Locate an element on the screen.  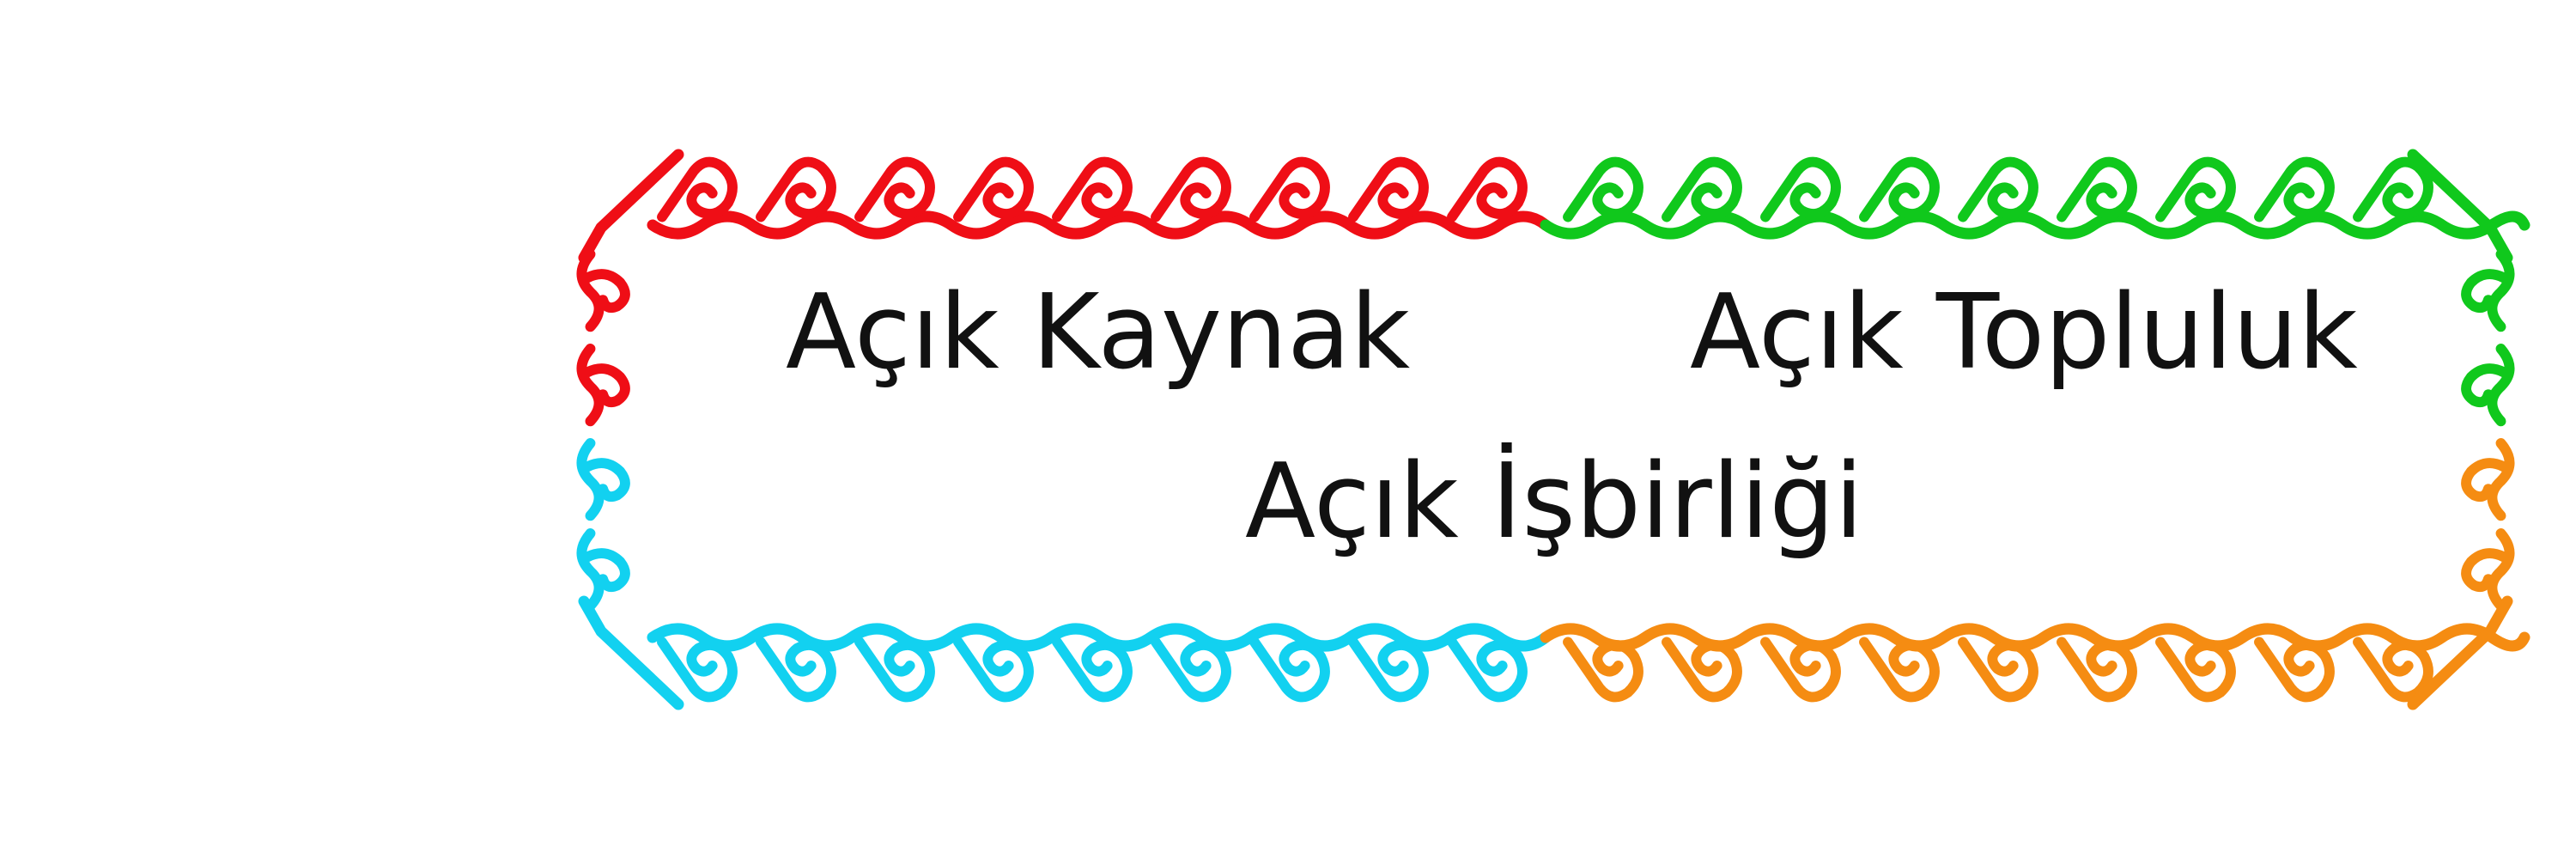
border-top-left is located at coordinates (1065, 285).